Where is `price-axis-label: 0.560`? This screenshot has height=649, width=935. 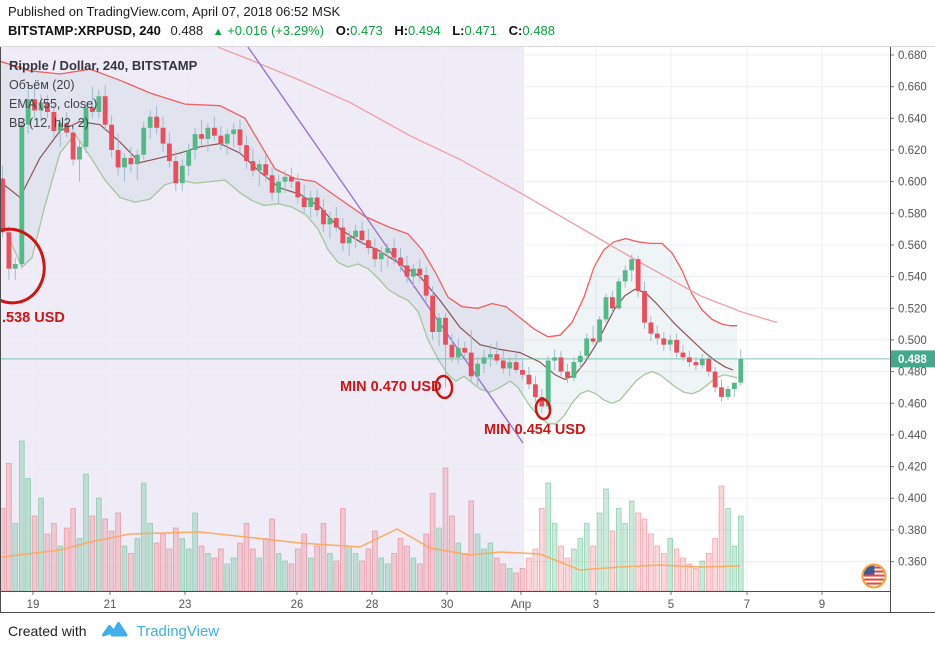 price-axis-label: 0.560 is located at coordinates (912, 246).